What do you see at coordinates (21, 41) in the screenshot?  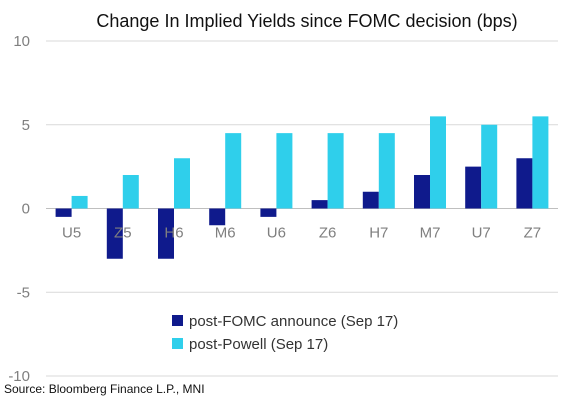 I see `y-tick-label: 10` at bounding box center [21, 41].